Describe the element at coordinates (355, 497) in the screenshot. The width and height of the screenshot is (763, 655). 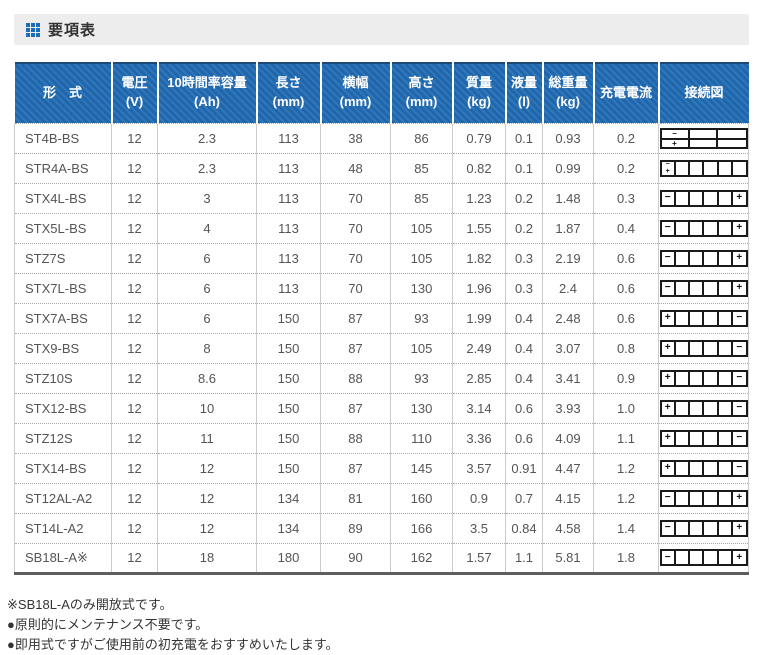
I see `cell-width: 81` at that location.